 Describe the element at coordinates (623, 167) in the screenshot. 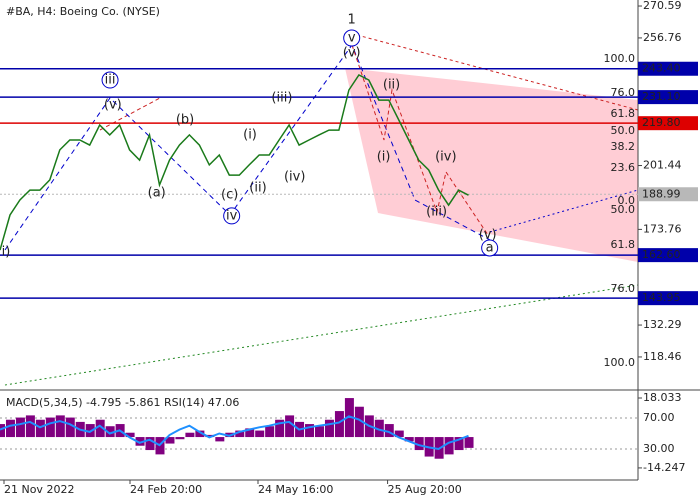

I see `fib-label: 23.6` at that location.